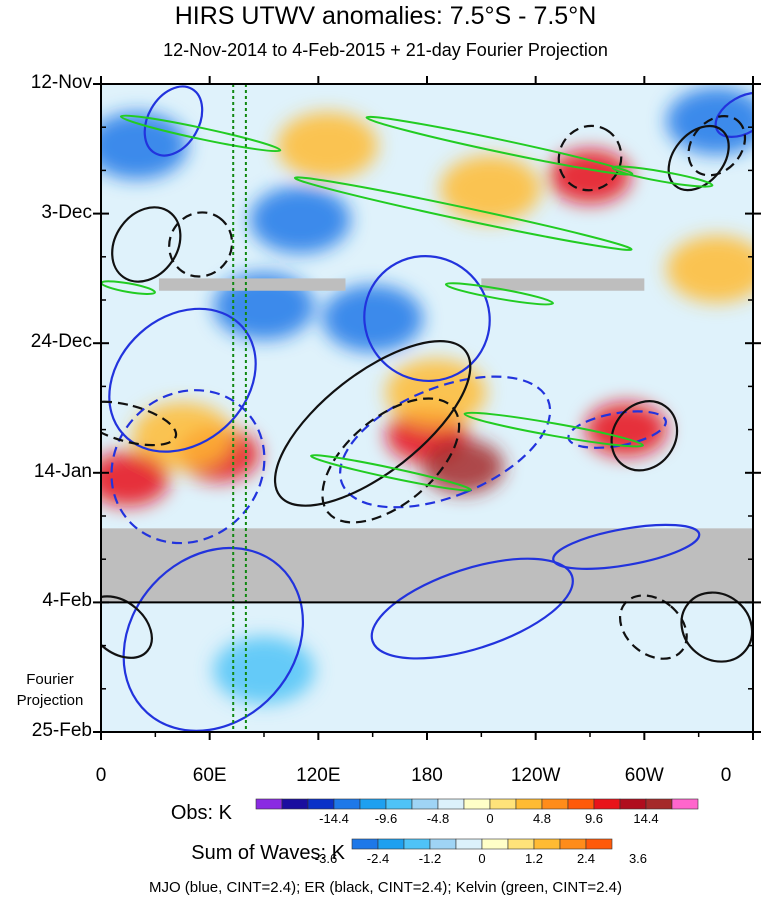 The height and width of the screenshot is (899, 771). I want to click on y-tick-label-4: 4-Feb, so click(67, 601).